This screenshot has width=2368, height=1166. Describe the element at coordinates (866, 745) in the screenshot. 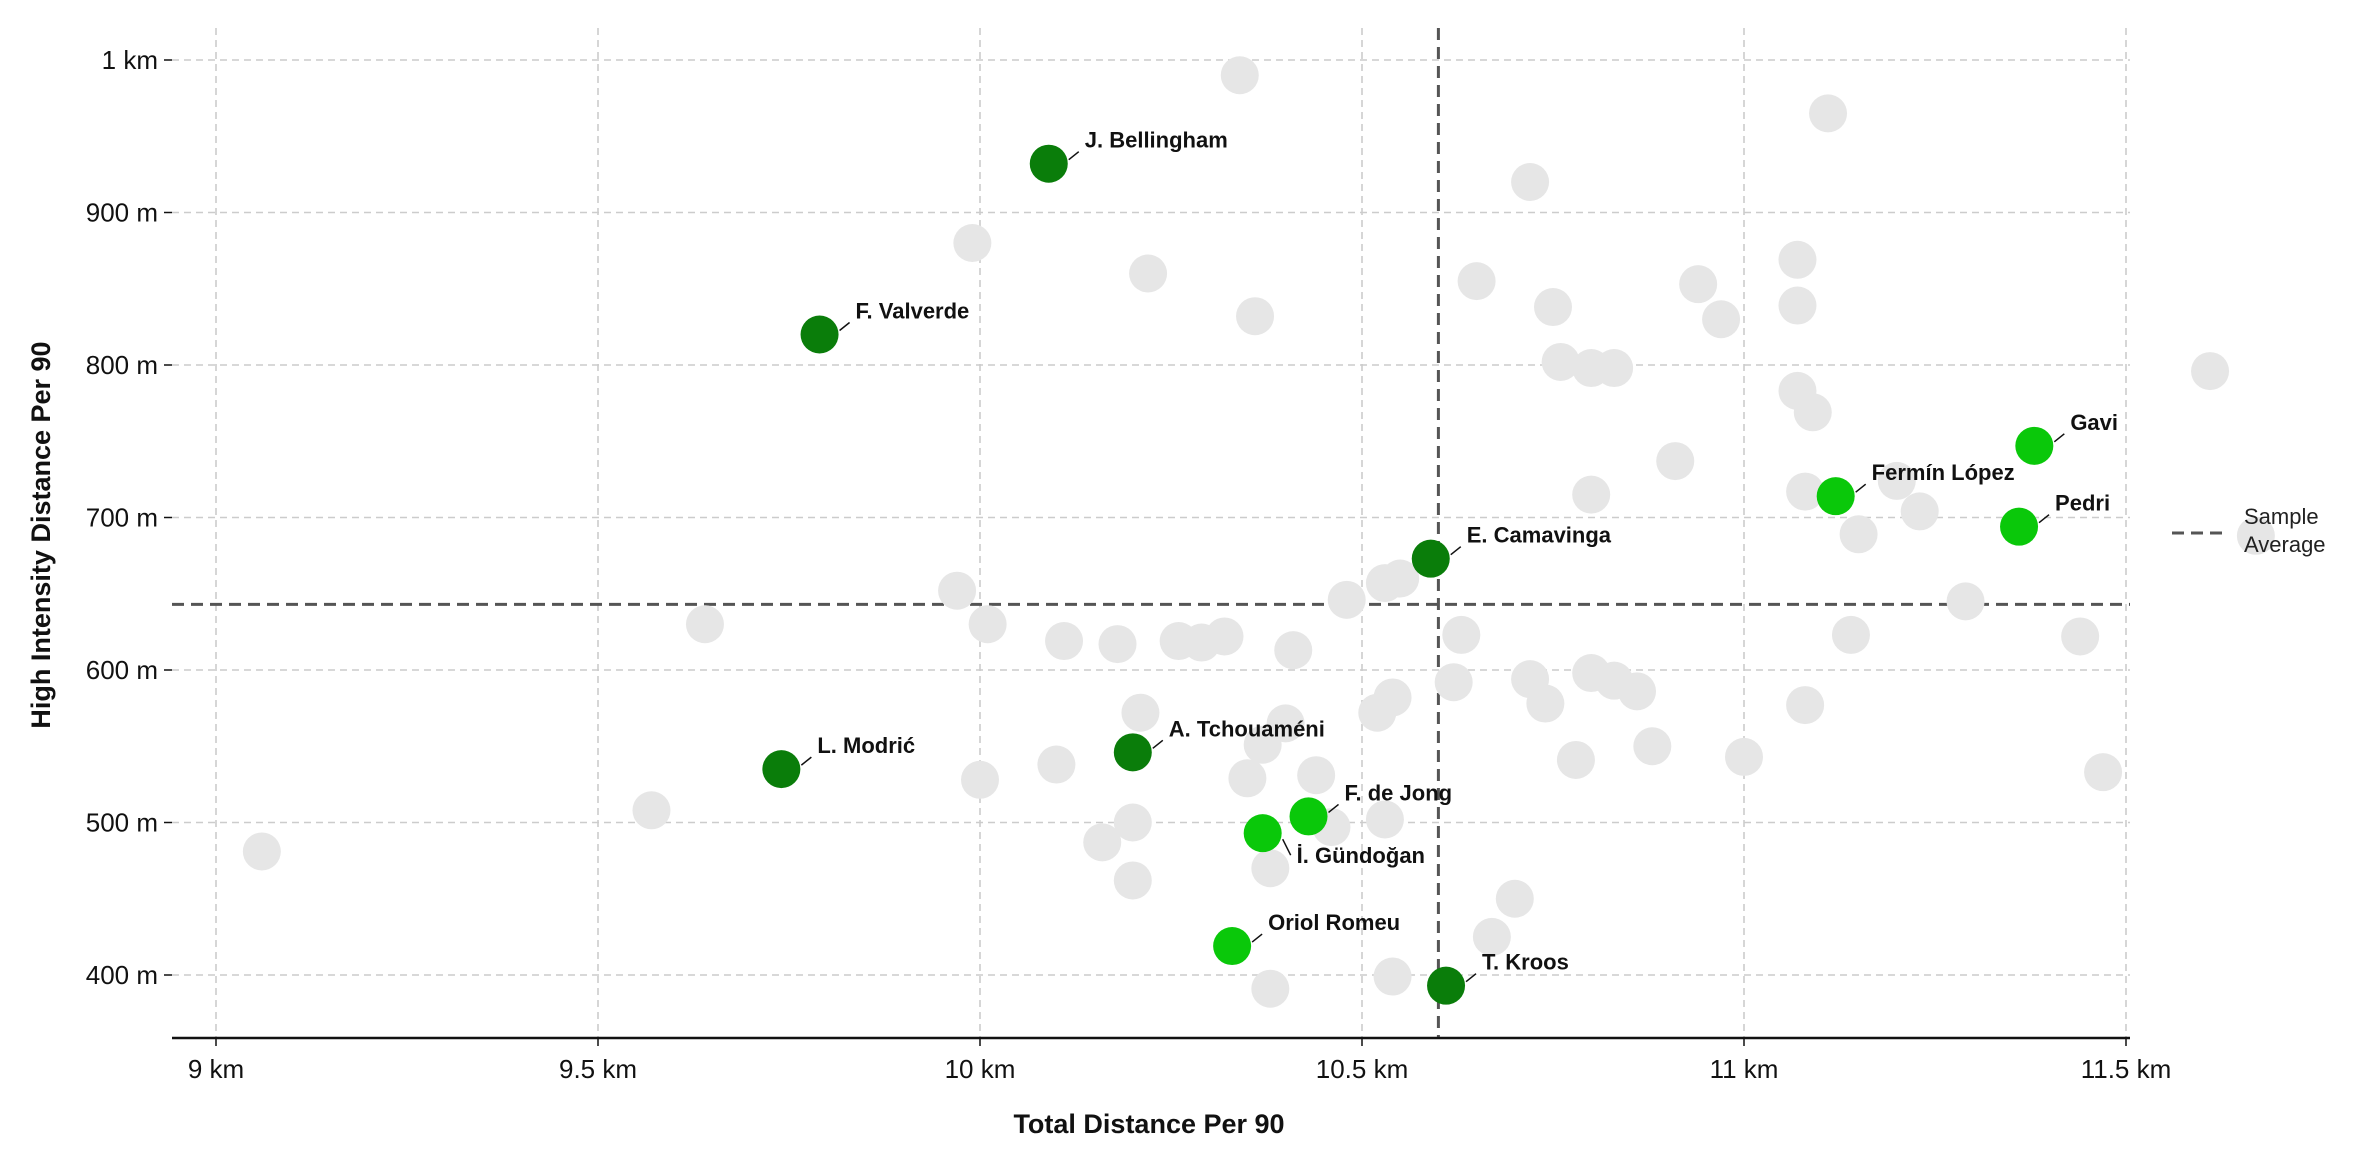

I see `point-label: L. Modrić` at that location.